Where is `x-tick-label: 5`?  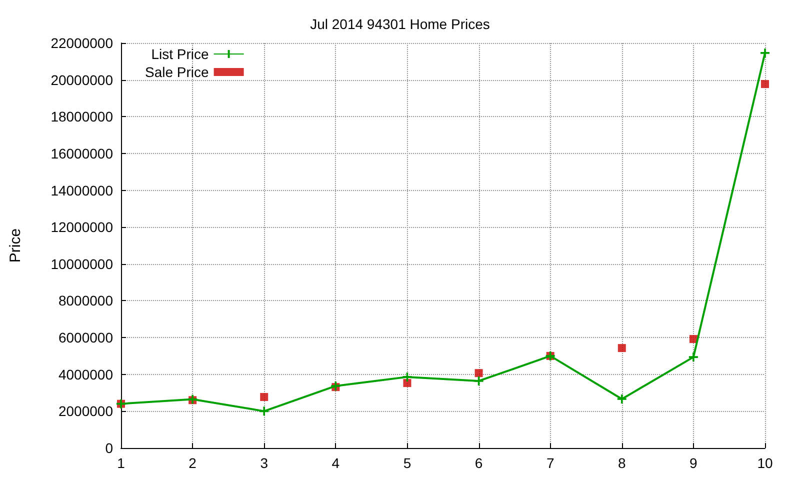 x-tick-label: 5 is located at coordinates (407, 463).